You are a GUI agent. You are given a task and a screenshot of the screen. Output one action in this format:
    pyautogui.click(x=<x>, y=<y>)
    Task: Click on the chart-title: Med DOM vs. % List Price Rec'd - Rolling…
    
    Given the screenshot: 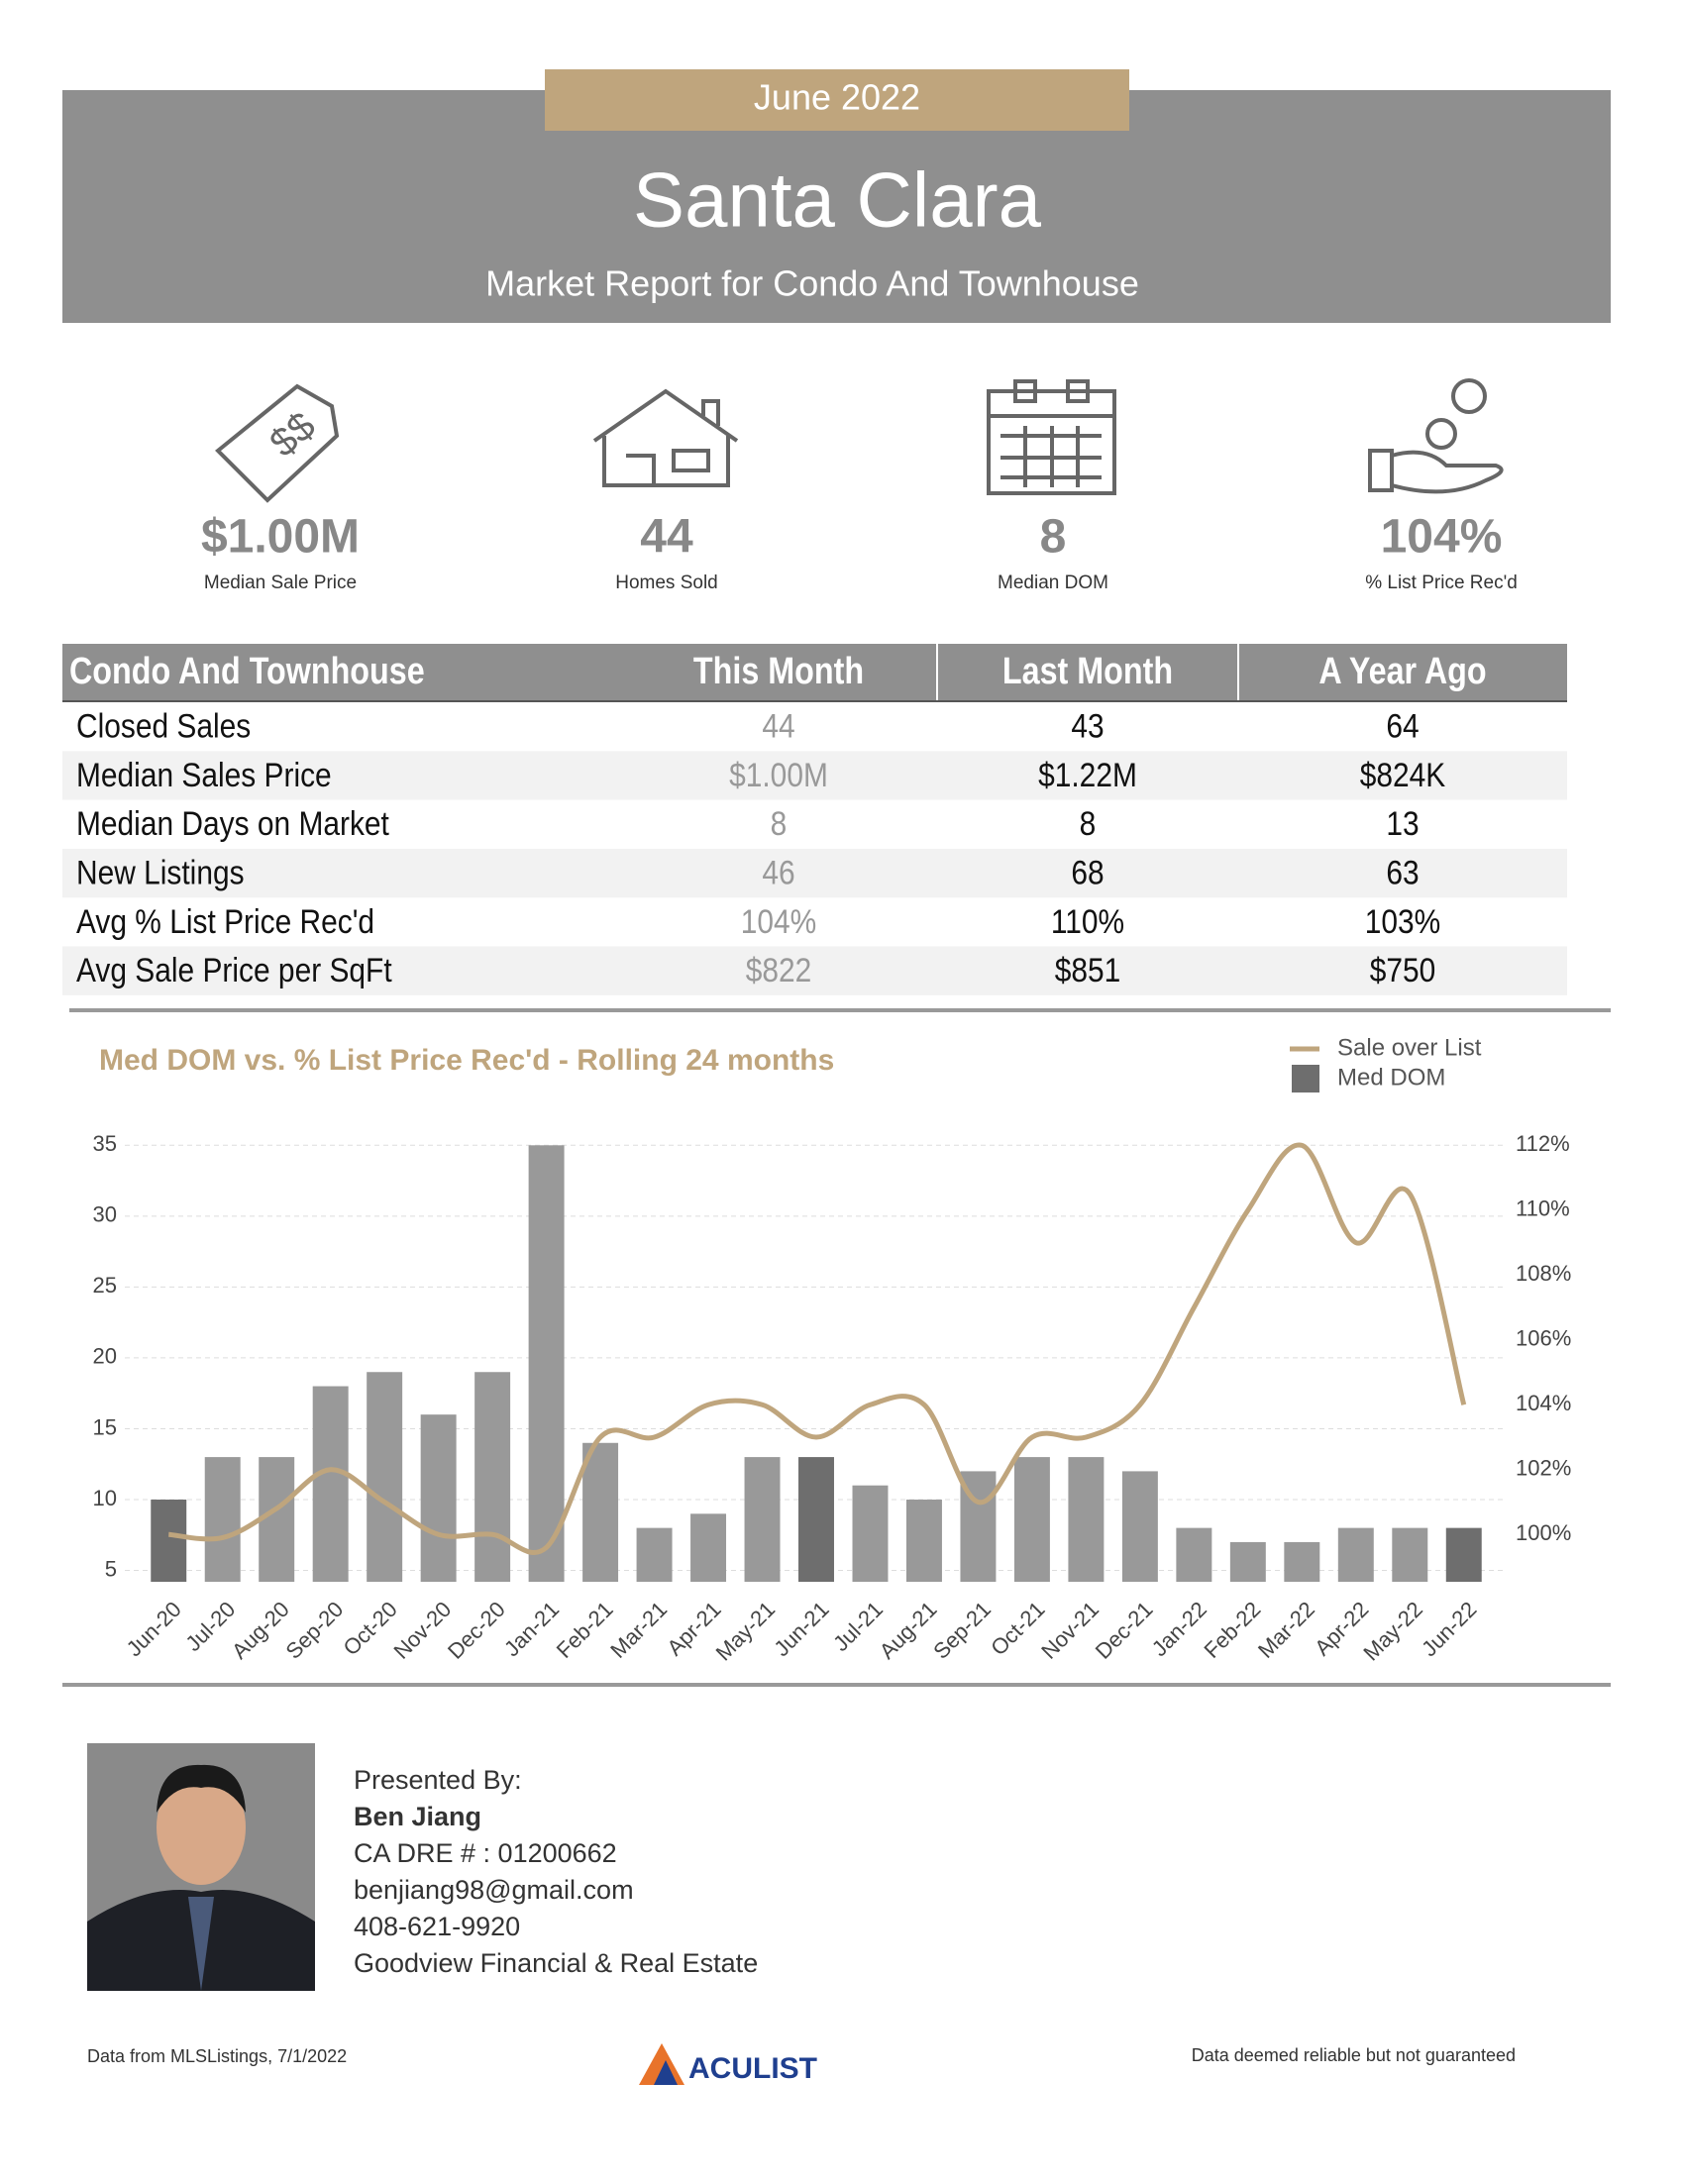 What is the action you would take?
    pyautogui.click(x=466, y=1060)
    